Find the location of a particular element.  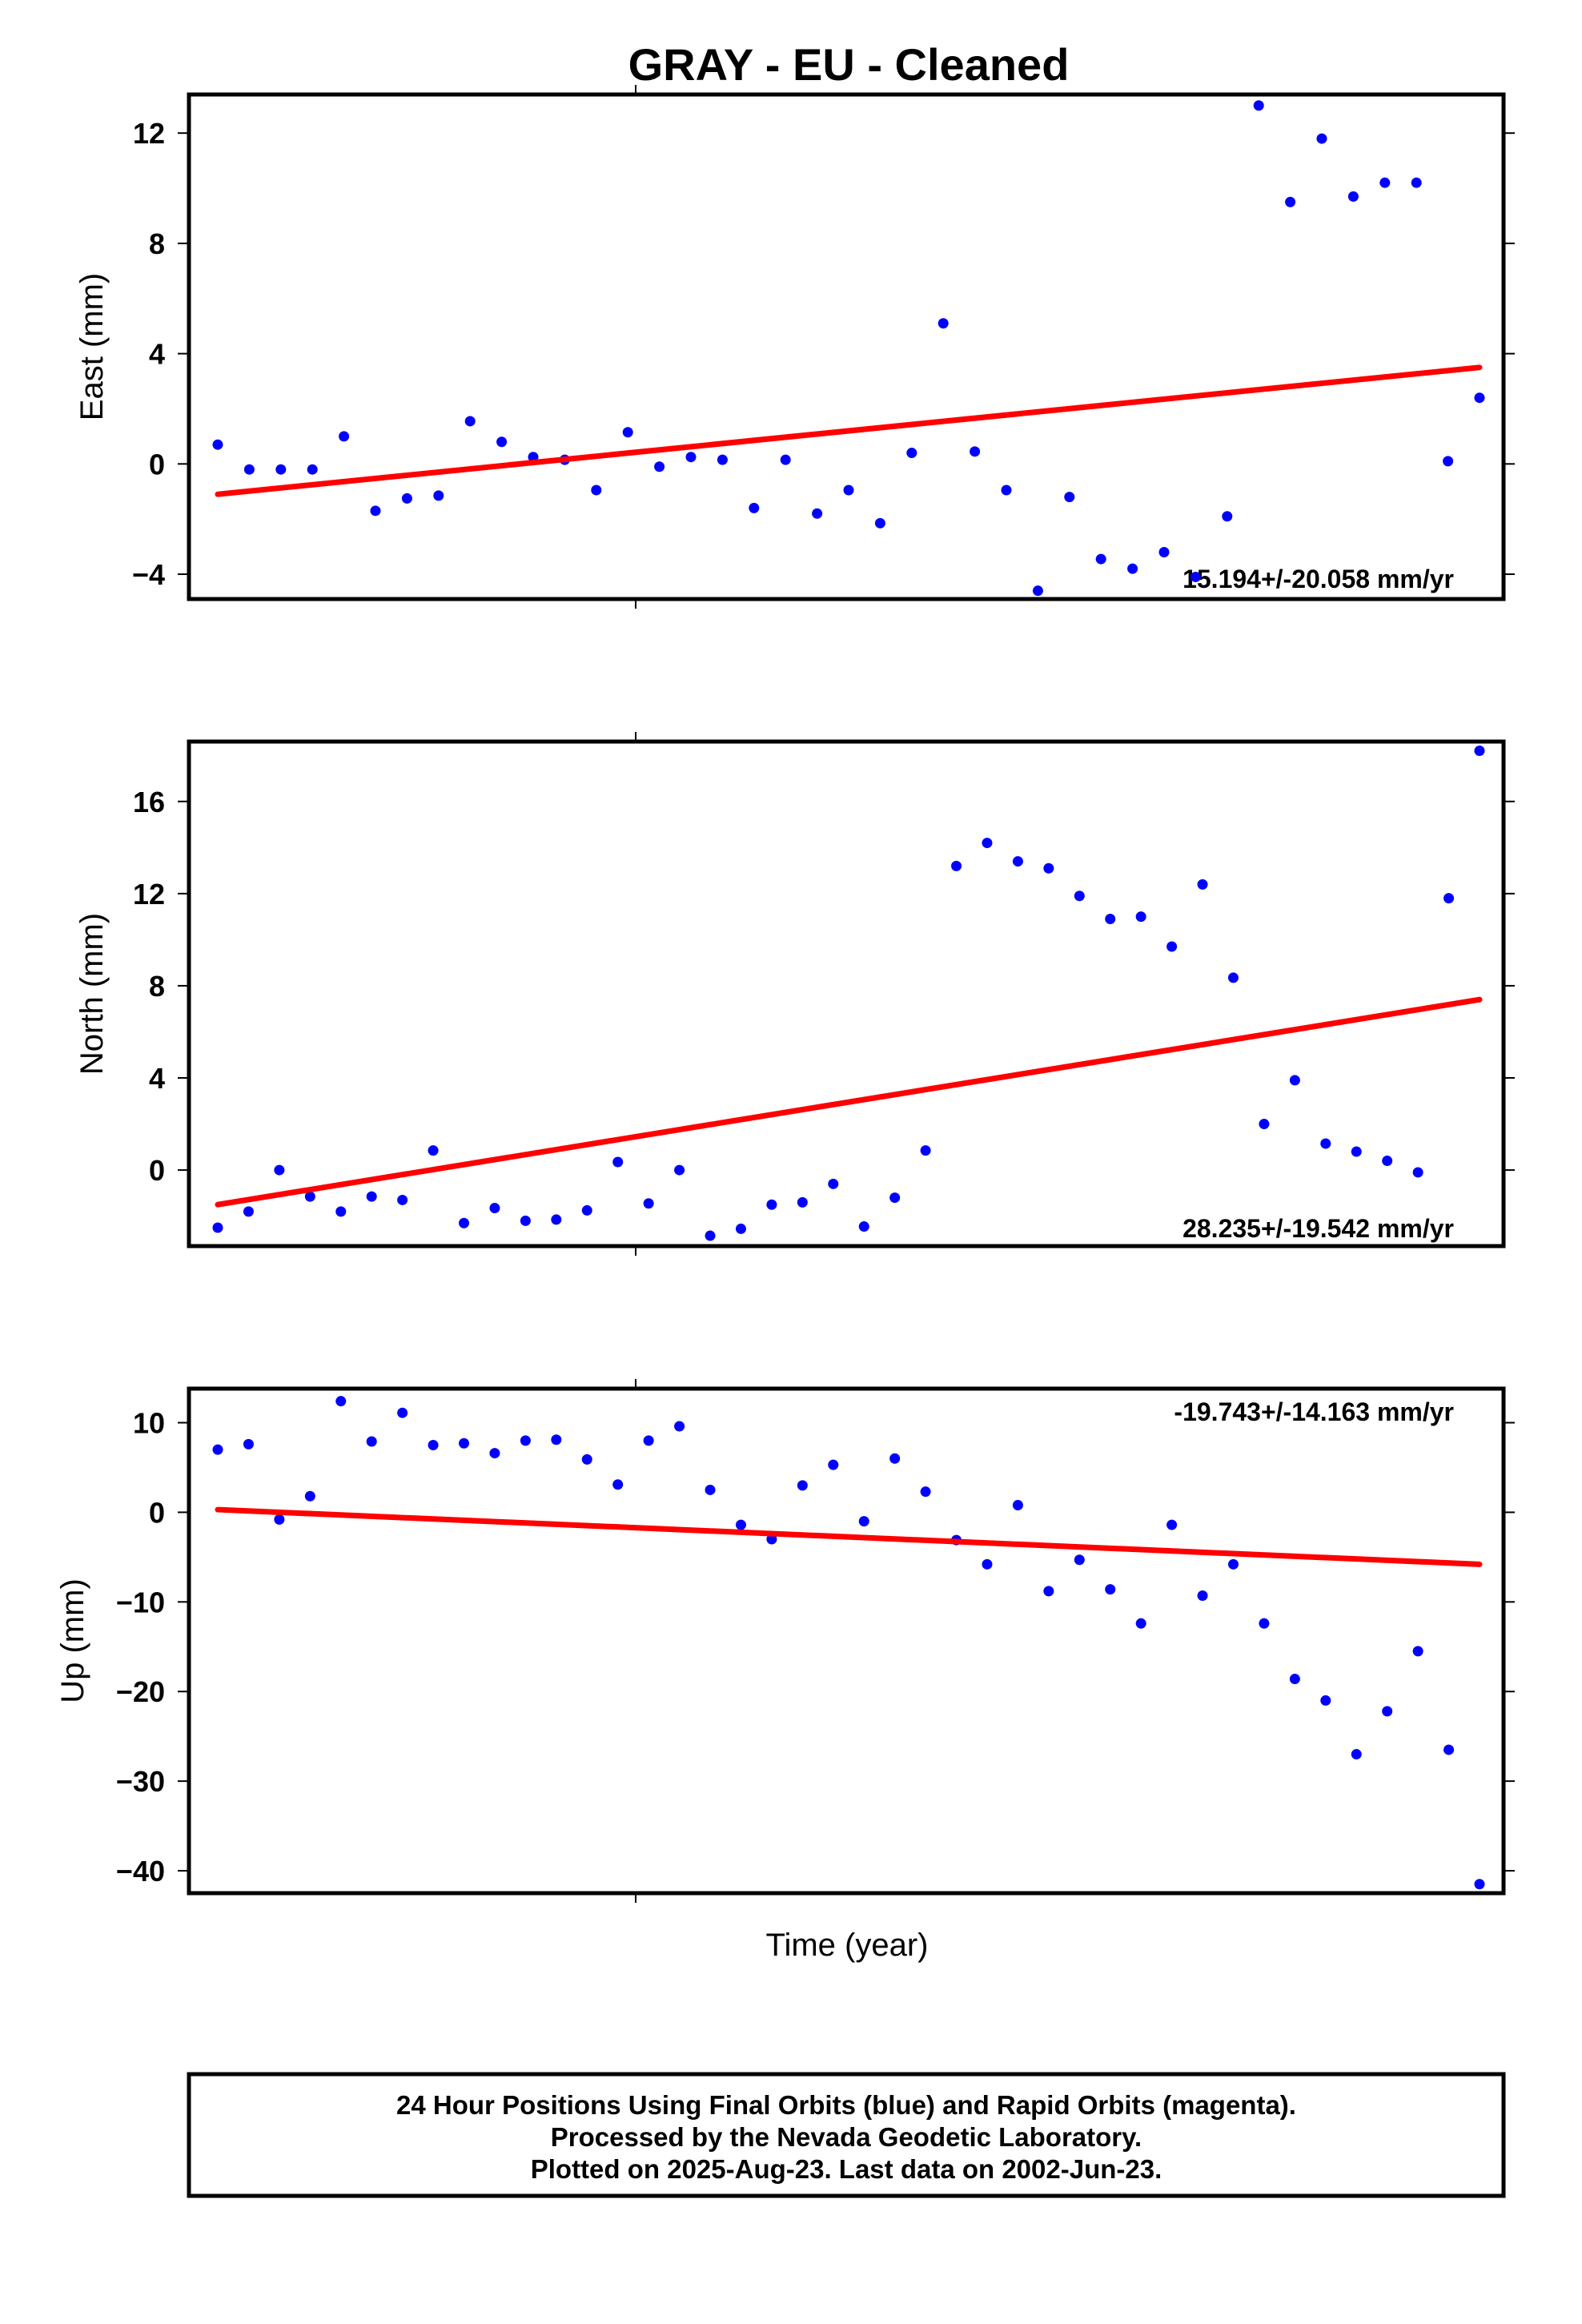

north-velocity-label: 28.235+/-19.542 mm/yr is located at coordinates (1318, 1228).